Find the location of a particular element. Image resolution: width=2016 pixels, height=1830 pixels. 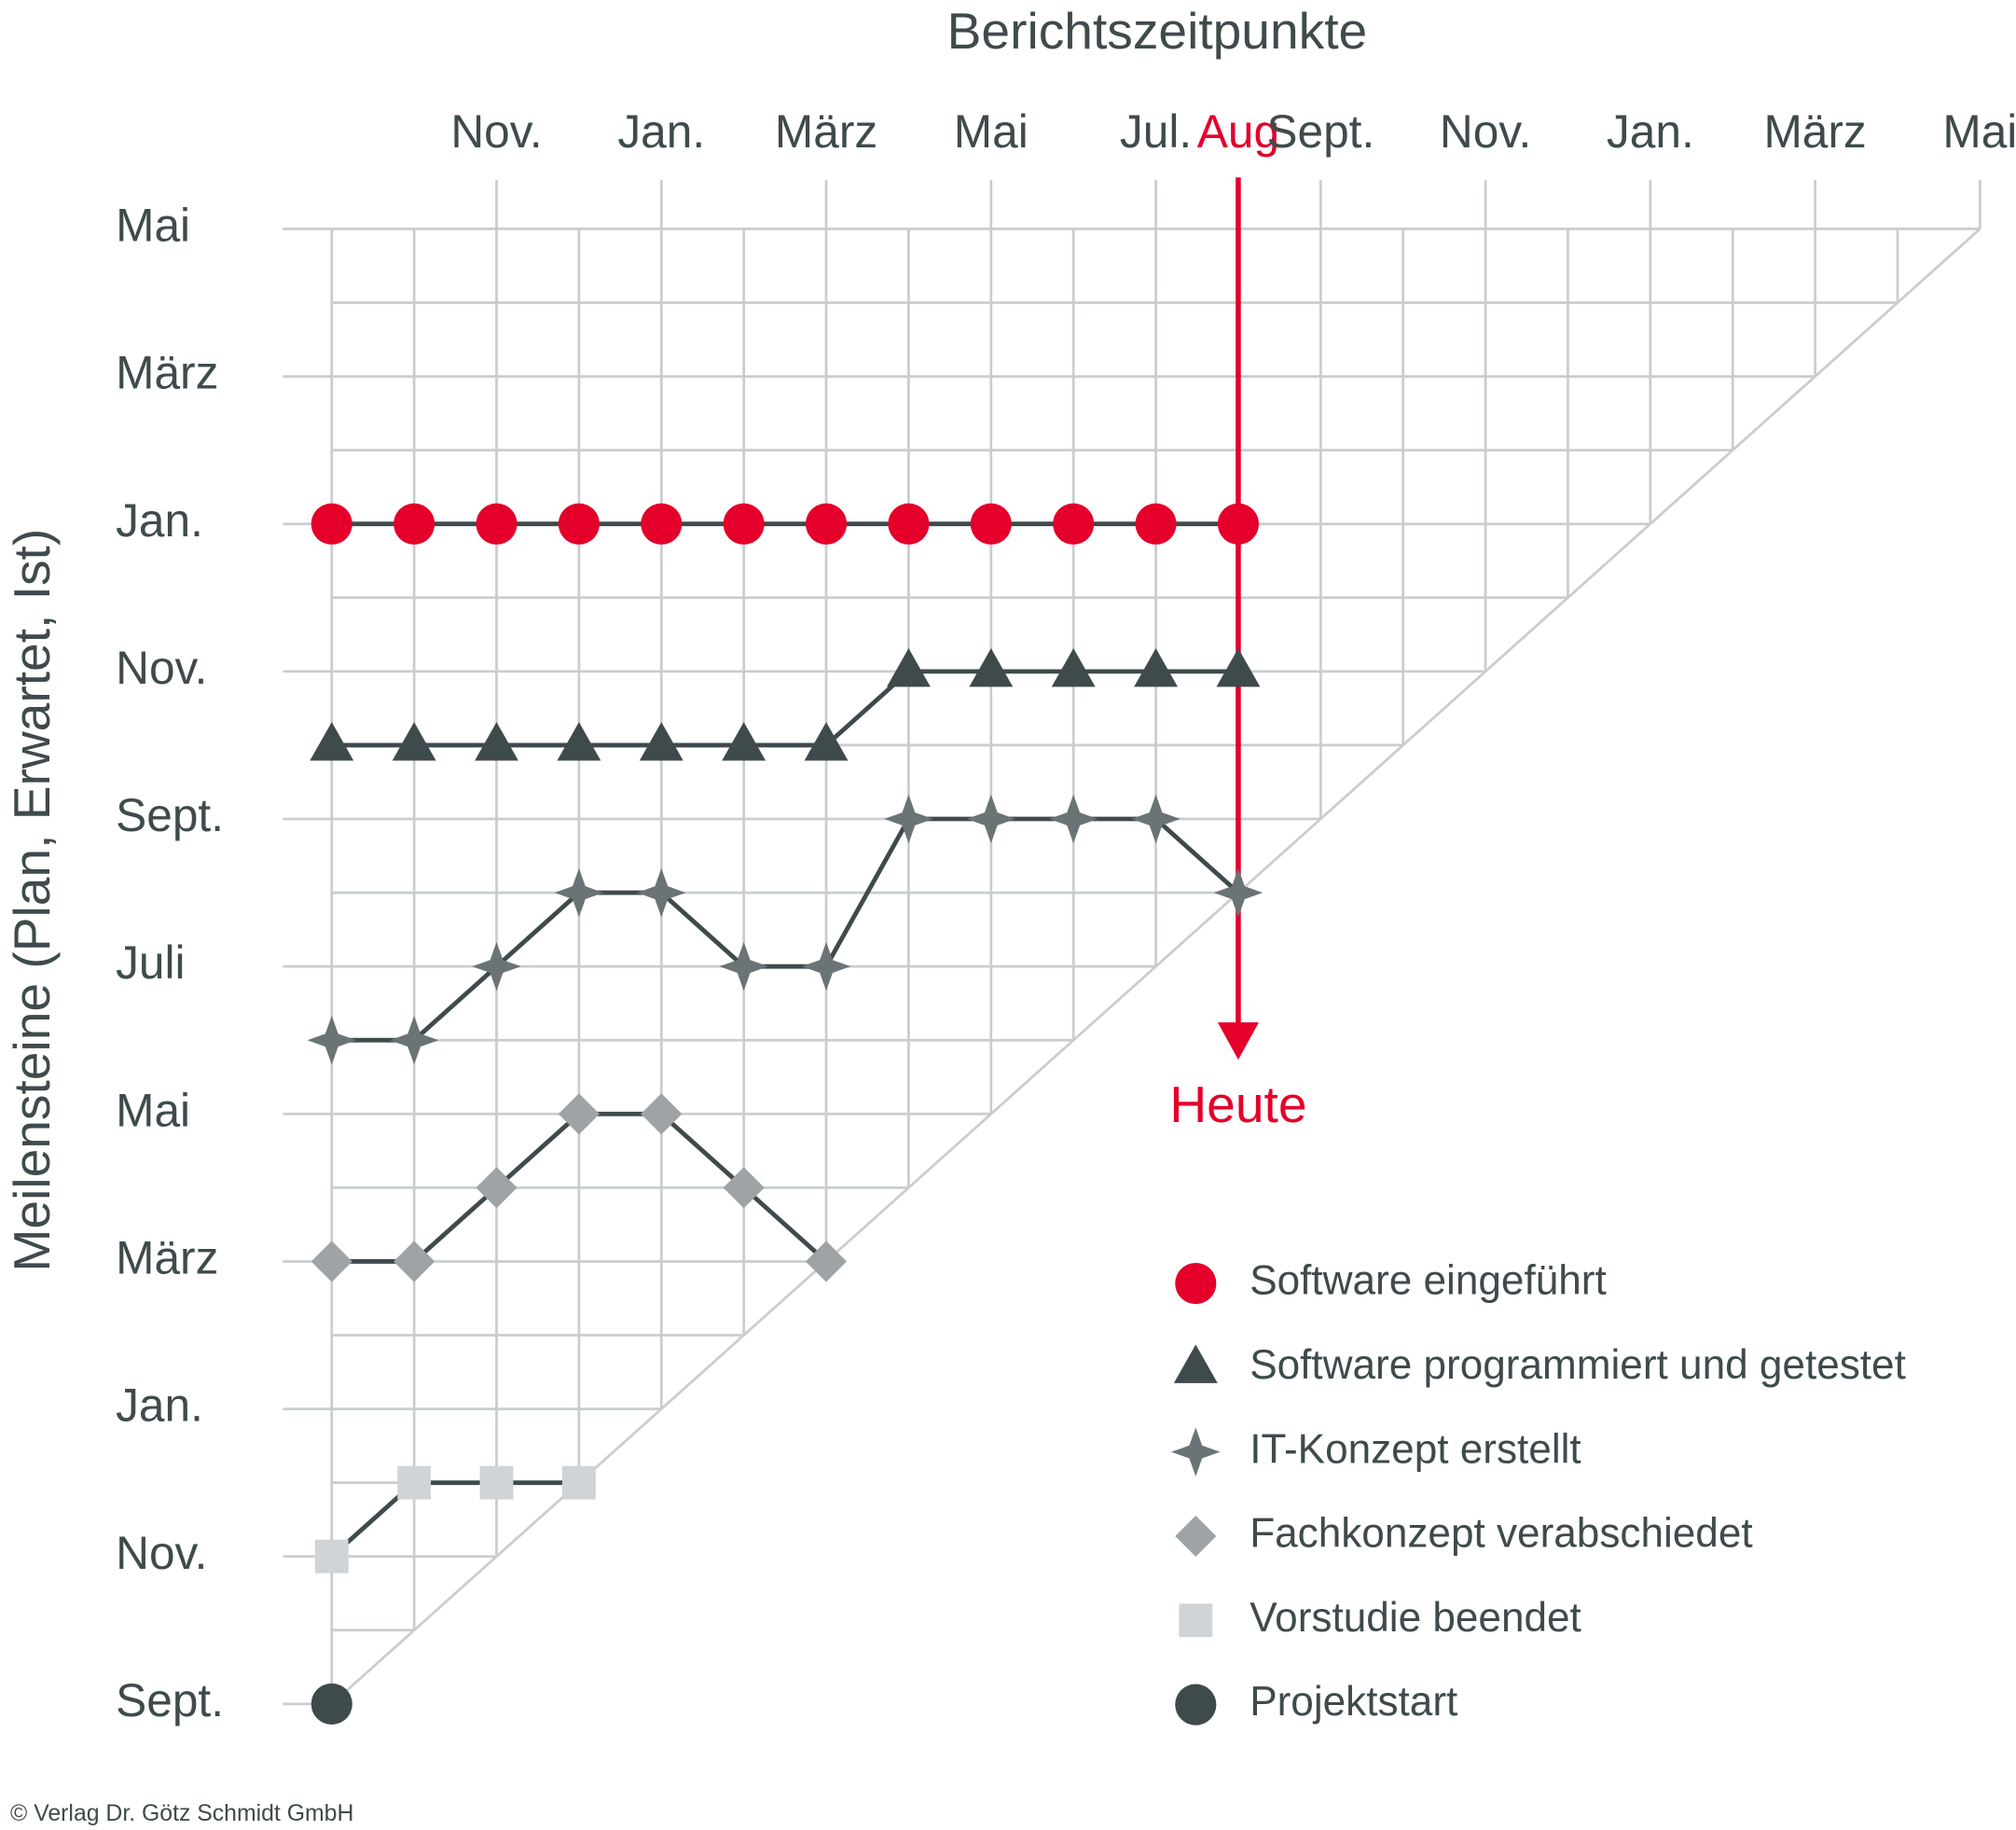

today-arrow is located at coordinates (1238, 1041).